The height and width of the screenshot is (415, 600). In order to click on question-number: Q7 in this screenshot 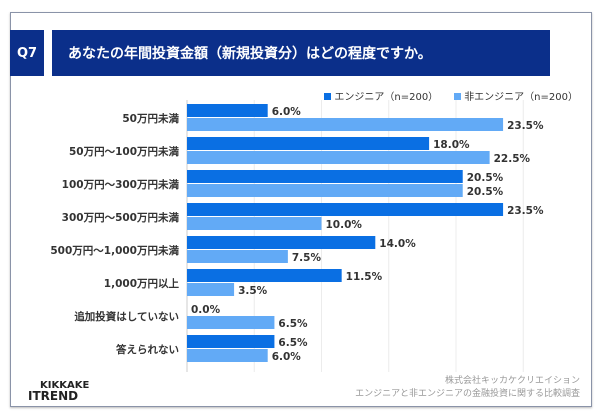, I will do `click(27, 53)`.